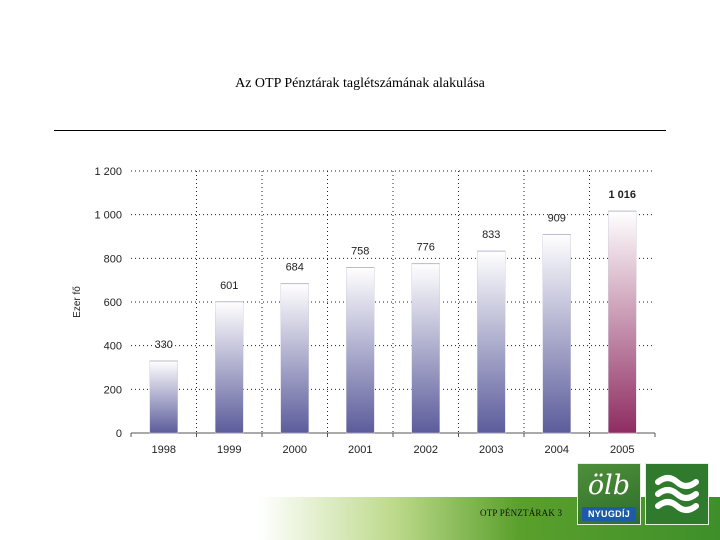 The width and height of the screenshot is (720, 540). What do you see at coordinates (113, 390) in the screenshot?
I see `y-tick-label: 200` at bounding box center [113, 390].